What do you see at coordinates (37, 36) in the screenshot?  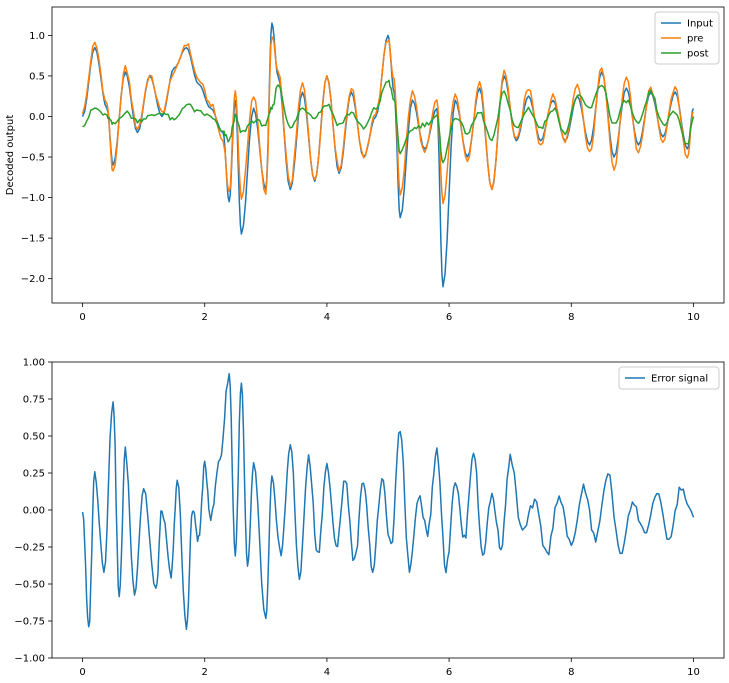 I see `y-tick-label: 1.0` at bounding box center [37, 36].